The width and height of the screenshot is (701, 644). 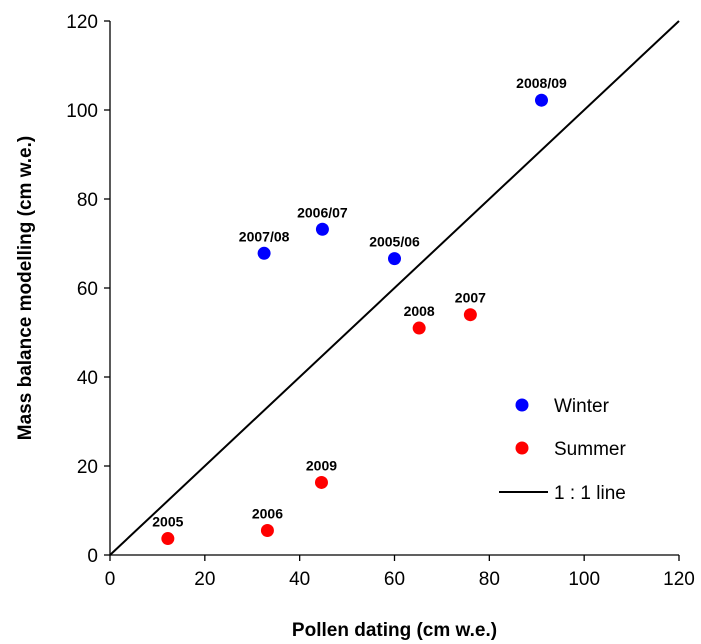 I want to click on summer-point-label: 2005, so click(x=167, y=522).